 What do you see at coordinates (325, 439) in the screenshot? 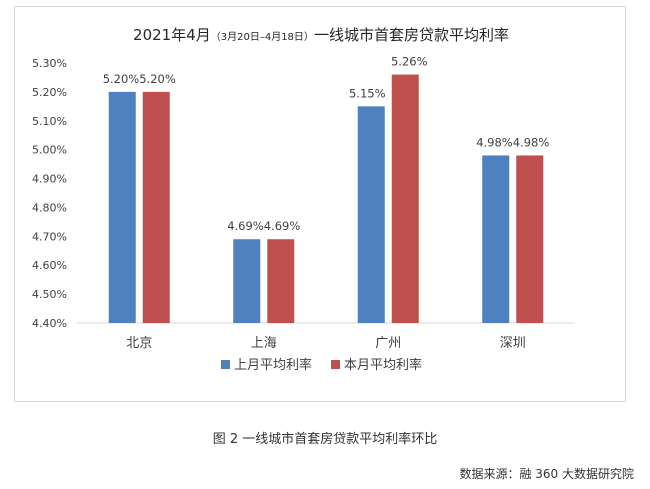
I see `figure-caption: 图 2 一线城市首套房贷款平均利率环比` at bounding box center [325, 439].